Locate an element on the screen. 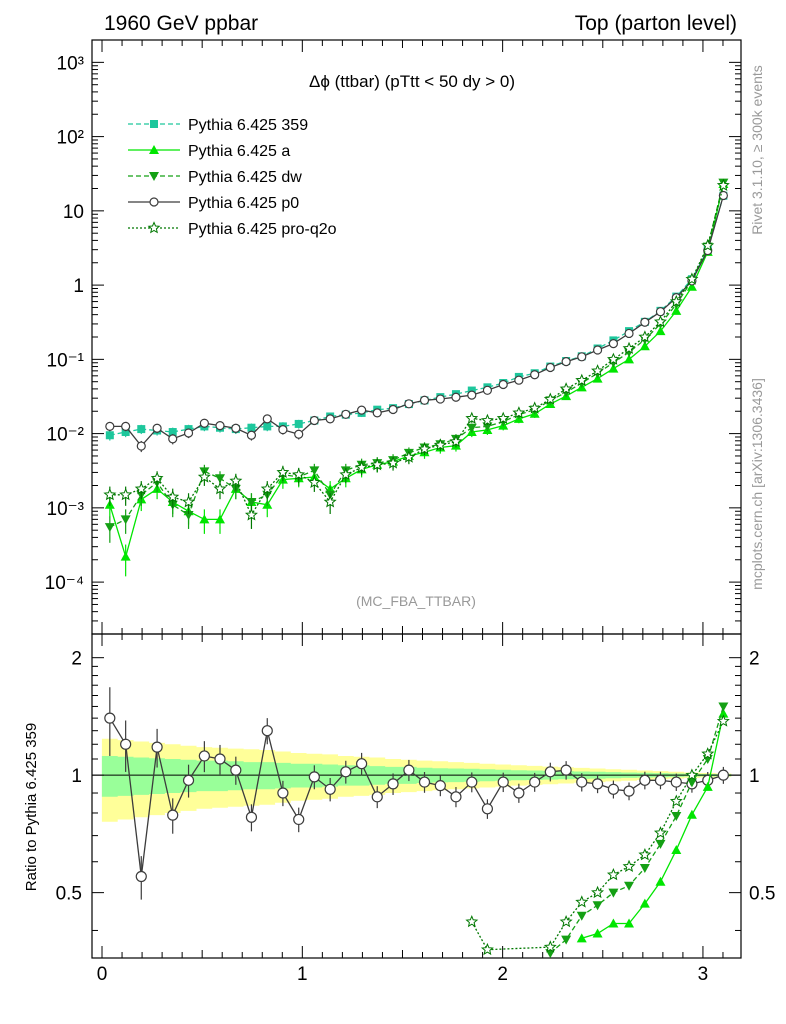 This screenshot has height=1024, width=786. ratio-line is located at coordinates (653, 826).